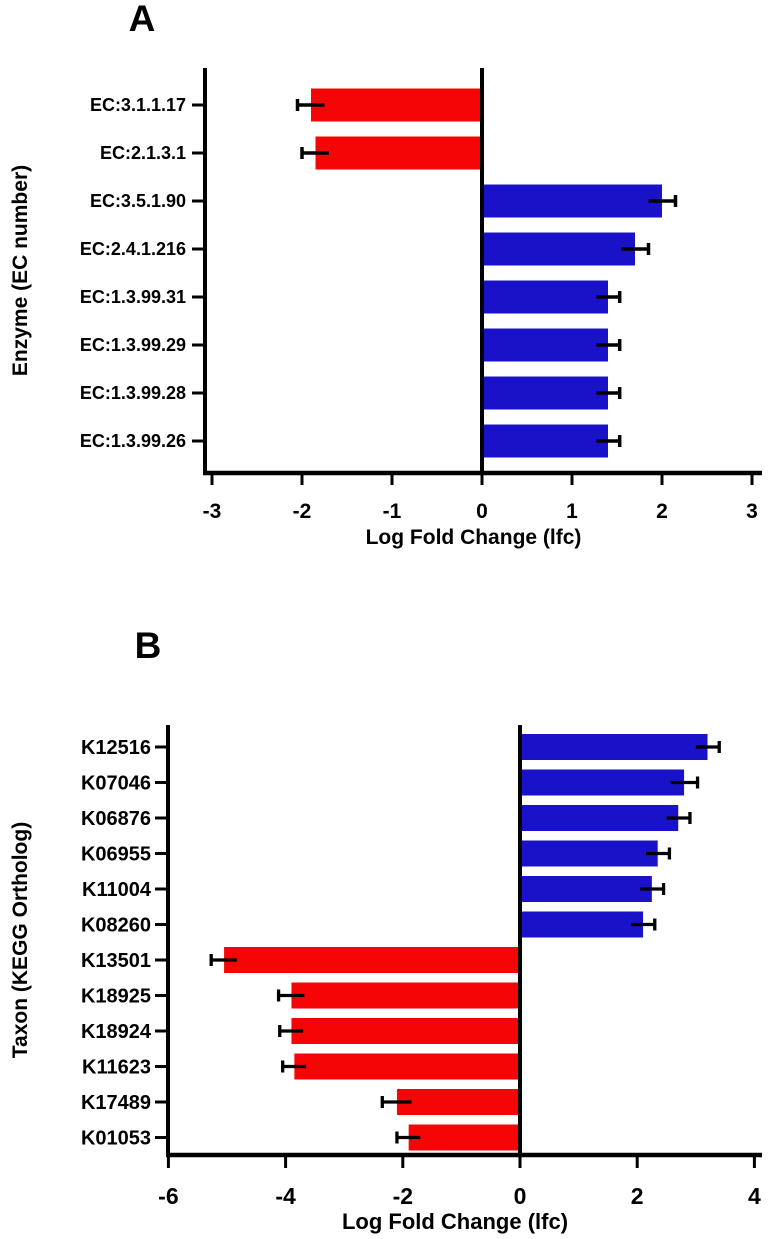 Image resolution: width=771 pixels, height=1239 pixels. I want to click on category-label: EC:1.3.99.29, so click(133, 345).